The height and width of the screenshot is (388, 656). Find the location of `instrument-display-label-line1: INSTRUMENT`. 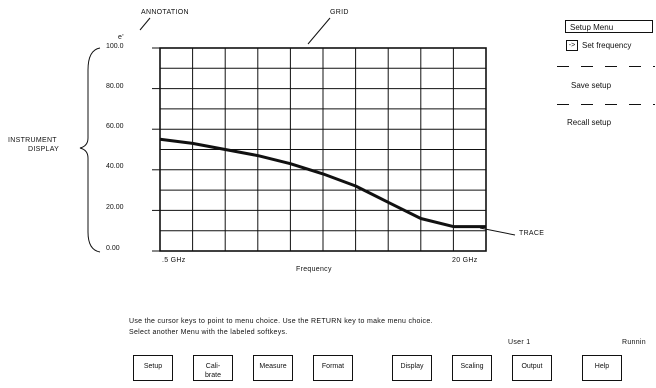

instrument-display-label-line1: INSTRUMENT is located at coordinates (32, 140).